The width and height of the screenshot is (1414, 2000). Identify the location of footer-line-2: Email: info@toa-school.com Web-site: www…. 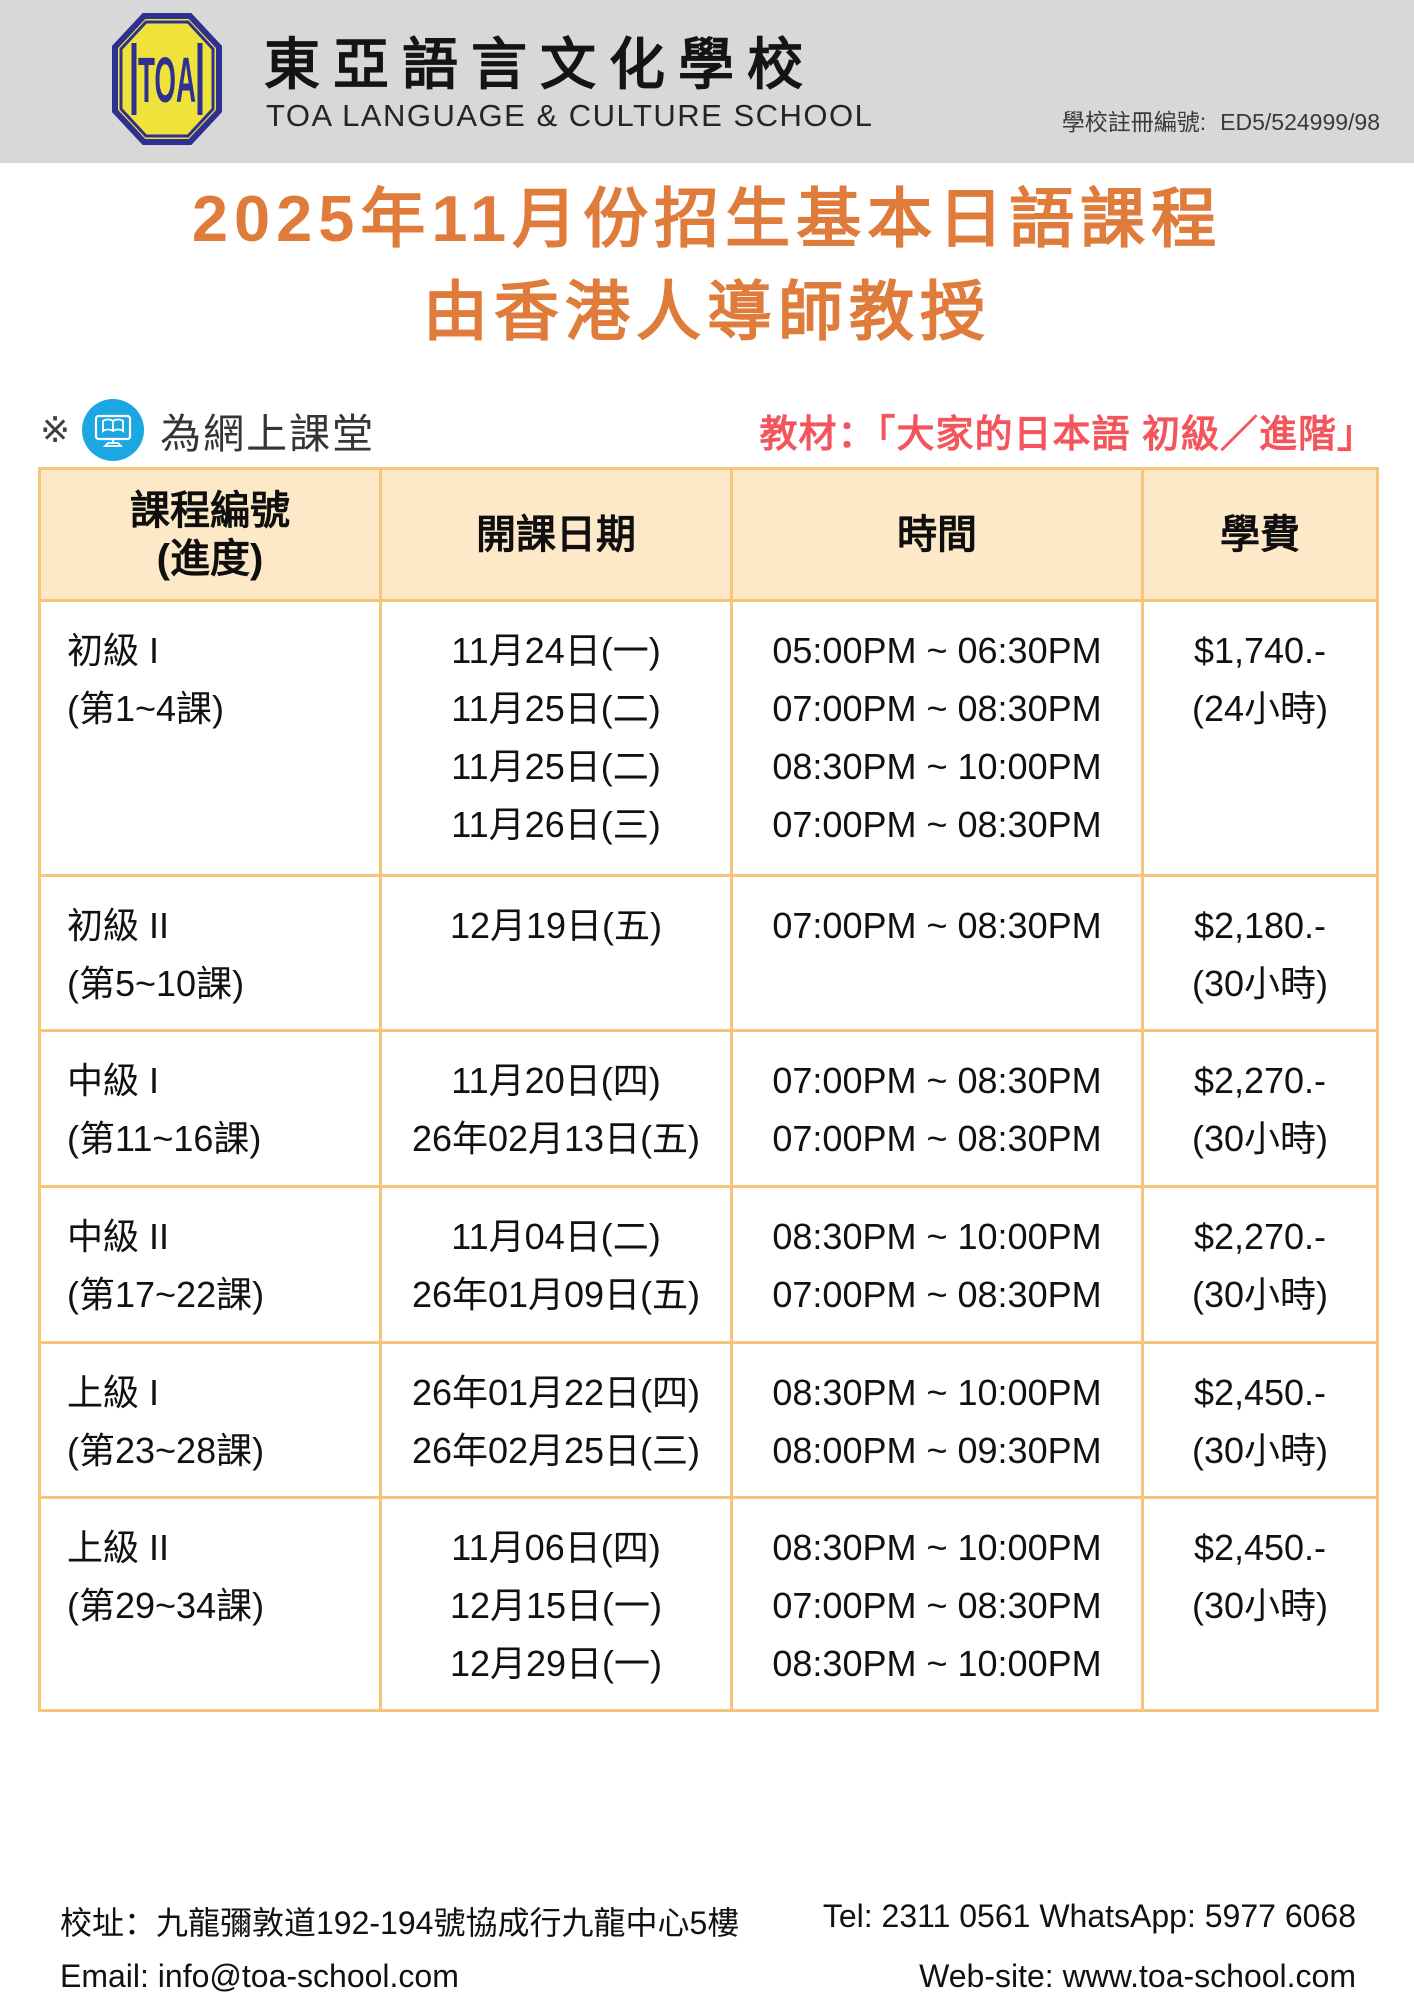
(708, 1976).